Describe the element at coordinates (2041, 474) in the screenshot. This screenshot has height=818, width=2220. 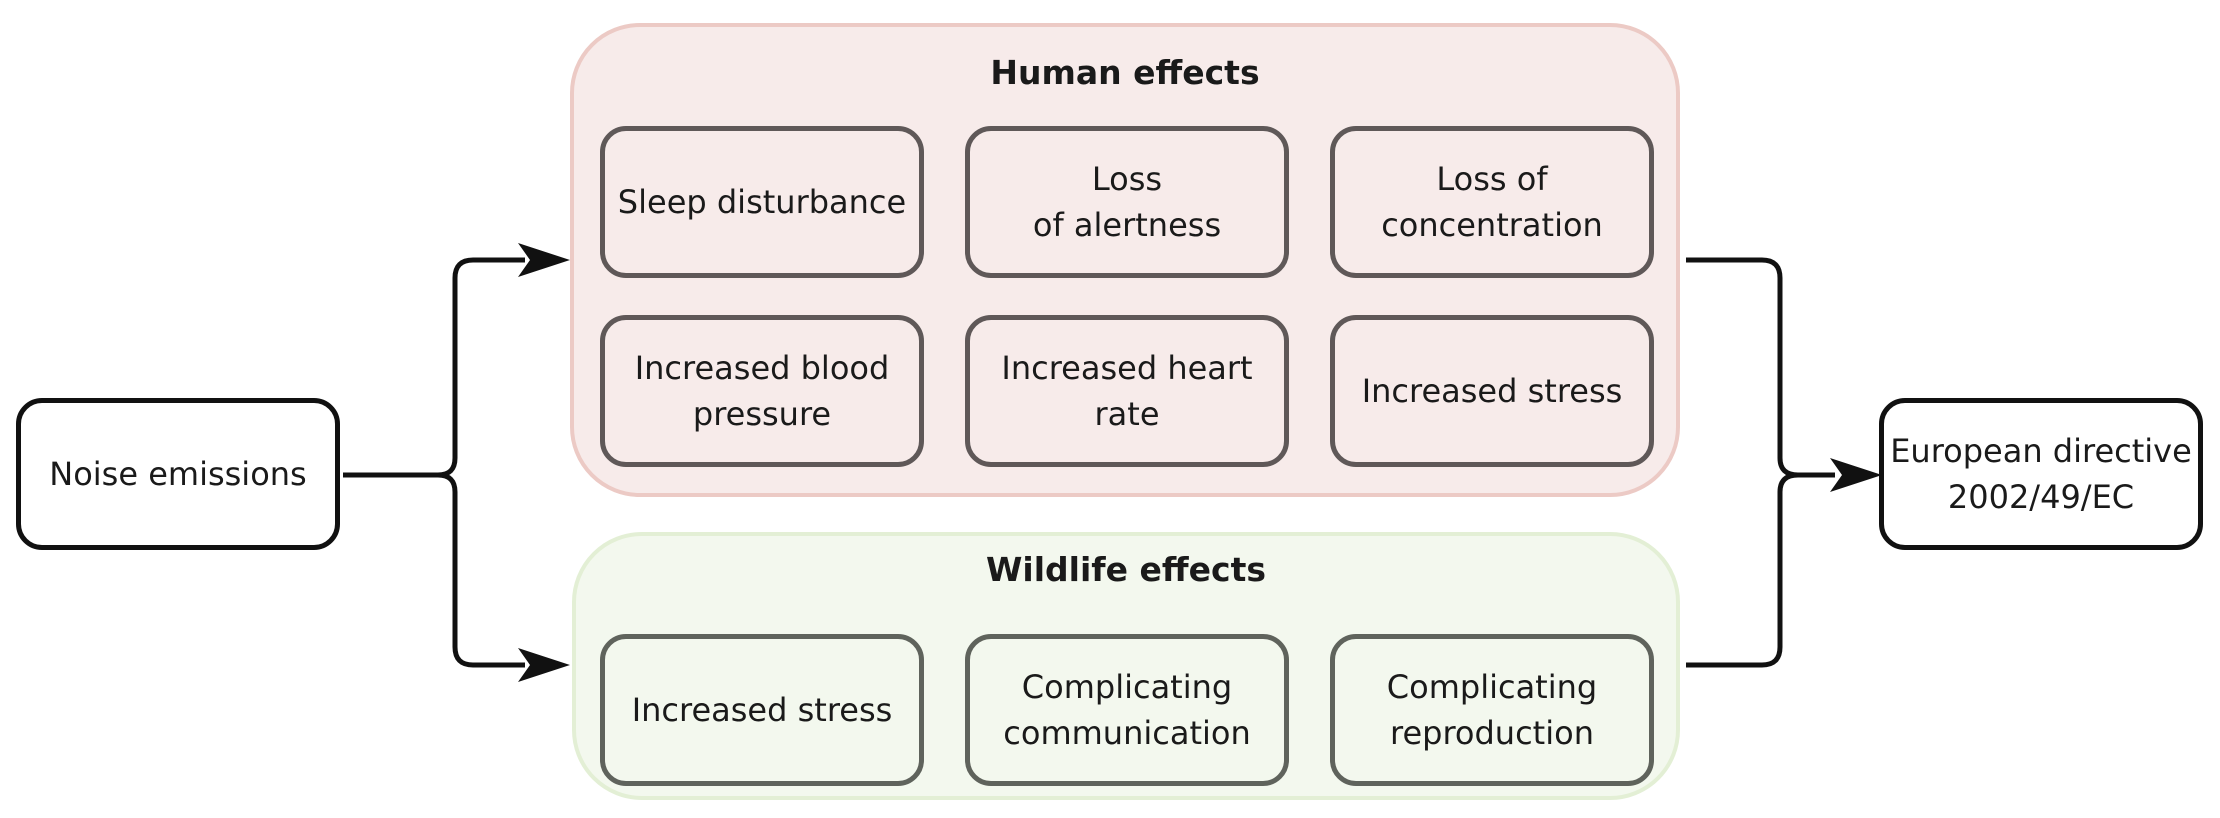
I see `european-directive-node: European directive 2002/49/EC` at that location.